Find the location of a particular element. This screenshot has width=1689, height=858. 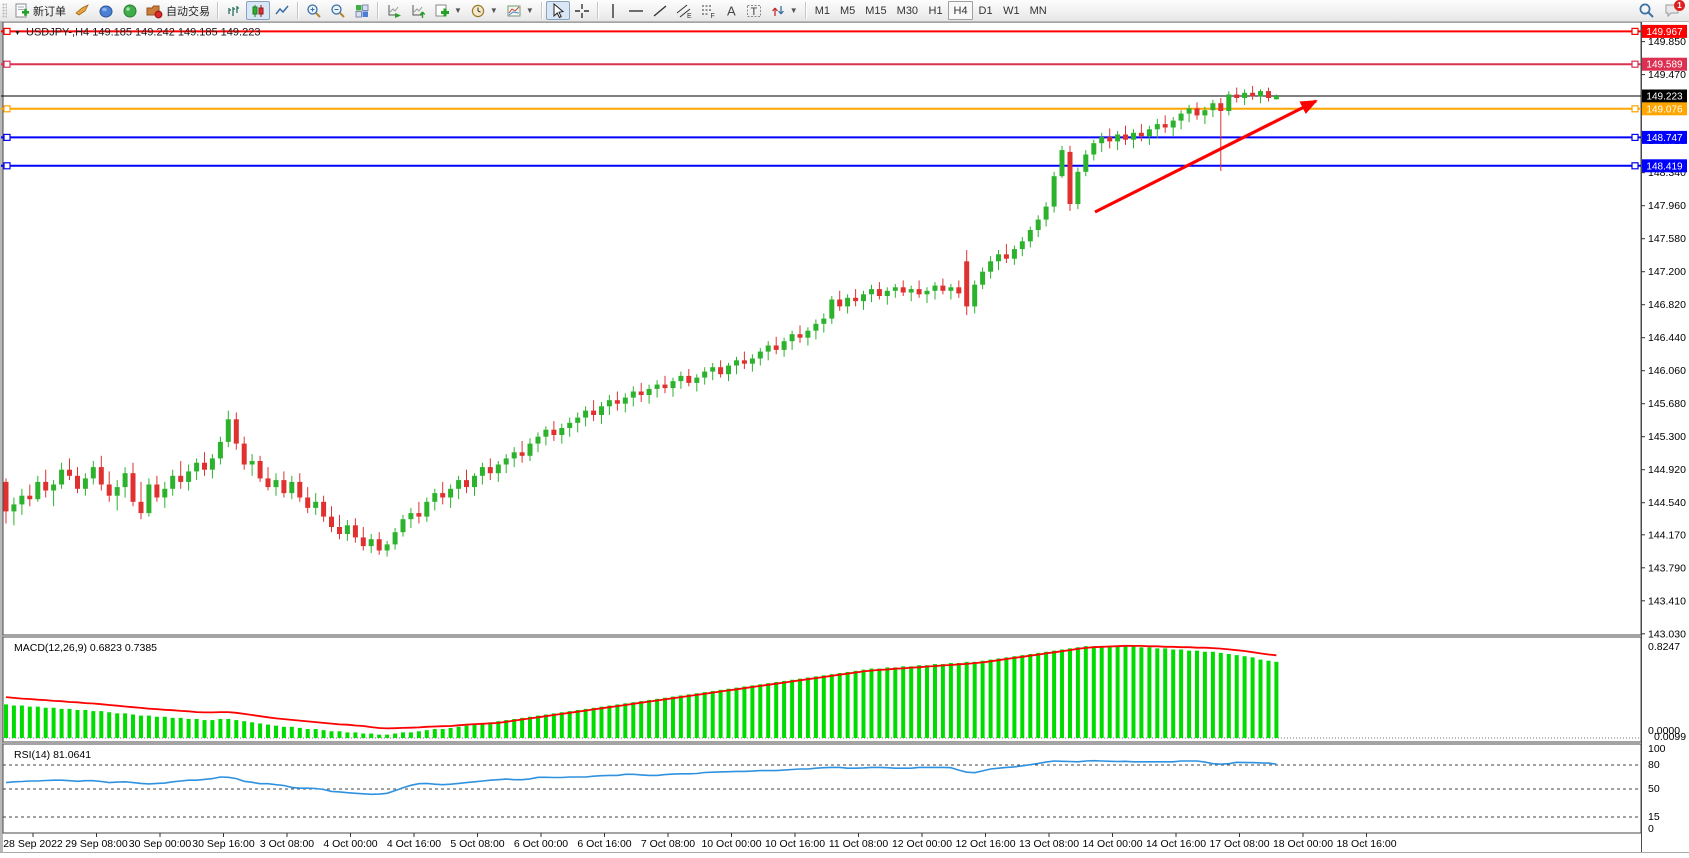

auto-scroll-button is located at coordinates (394, 10).